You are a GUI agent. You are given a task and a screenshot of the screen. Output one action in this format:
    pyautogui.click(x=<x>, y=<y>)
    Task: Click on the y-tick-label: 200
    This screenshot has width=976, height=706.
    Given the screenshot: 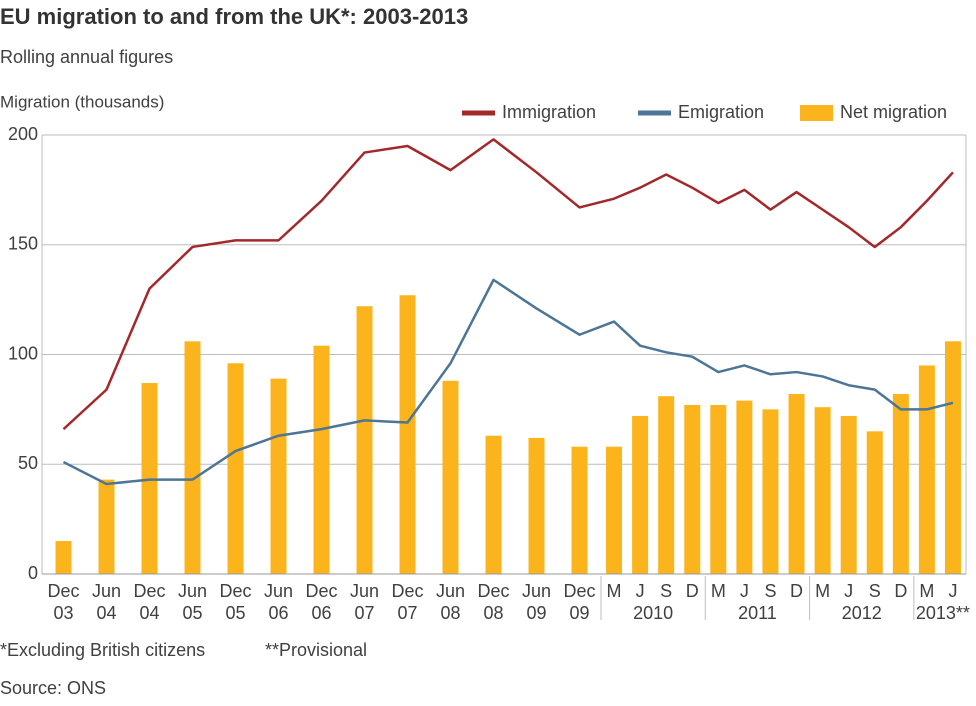 What is the action you would take?
    pyautogui.click(x=23, y=134)
    